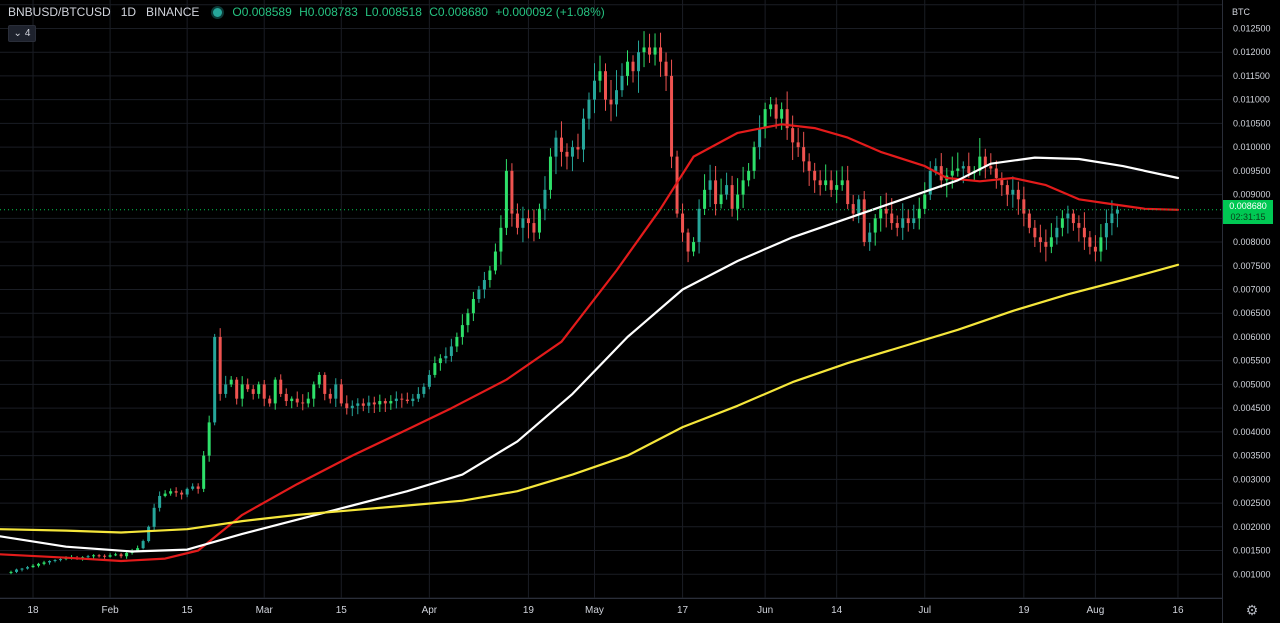 The width and height of the screenshot is (1280, 623). What do you see at coordinates (1252, 147) in the screenshot?
I see `y-tick-label: 0.010000` at bounding box center [1252, 147].